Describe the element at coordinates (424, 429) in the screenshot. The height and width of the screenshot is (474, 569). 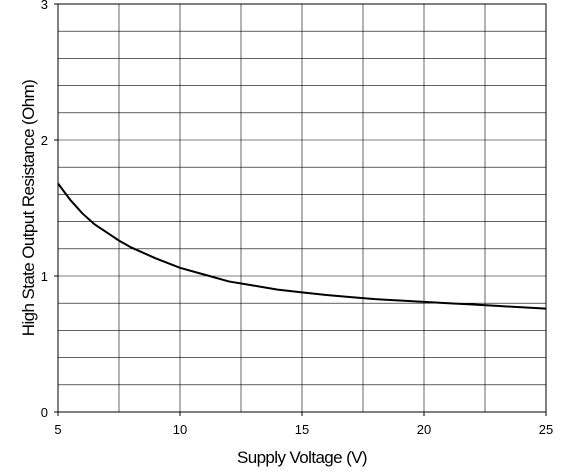
I see `x-tick-label: 20` at that location.